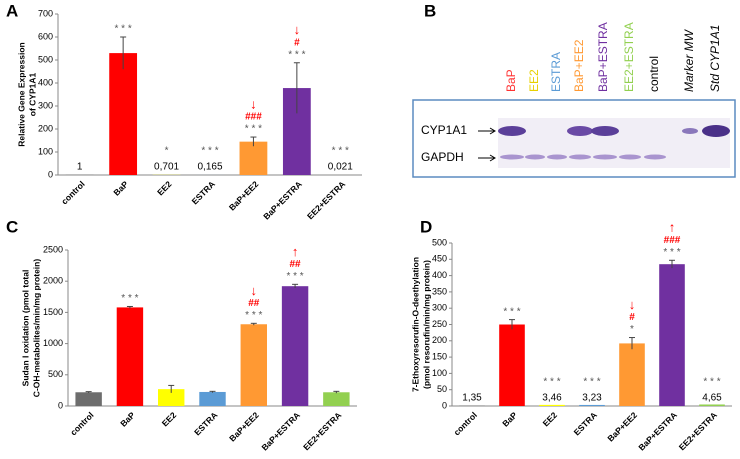 This screenshot has width=740, height=459. What do you see at coordinates (430, 10) in the screenshot?
I see `panel-letter: B` at bounding box center [430, 10].